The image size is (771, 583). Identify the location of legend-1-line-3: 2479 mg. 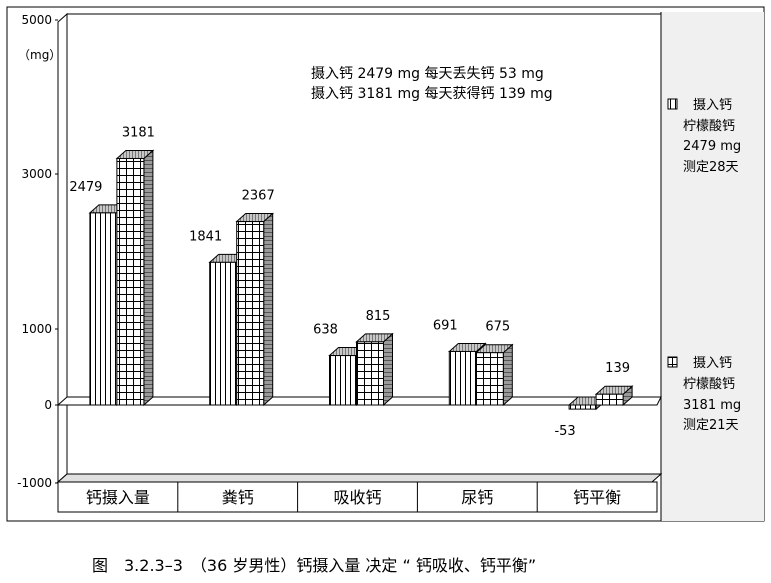
(712, 146).